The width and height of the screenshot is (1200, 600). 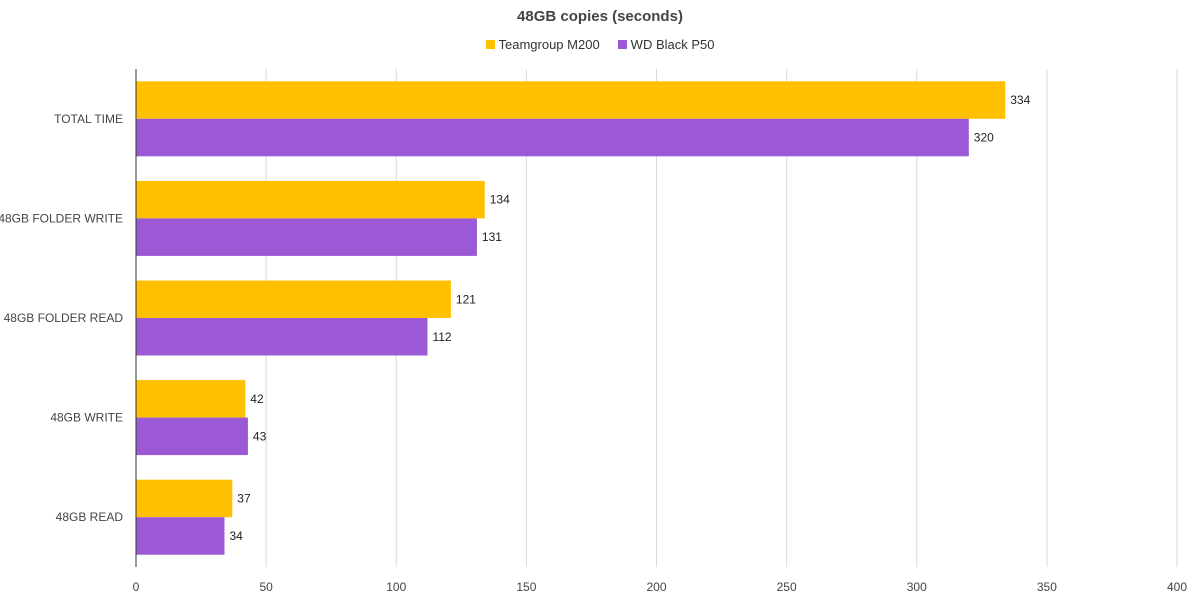 I want to click on chart-title: 48GB copies (seconds), so click(x=600, y=16).